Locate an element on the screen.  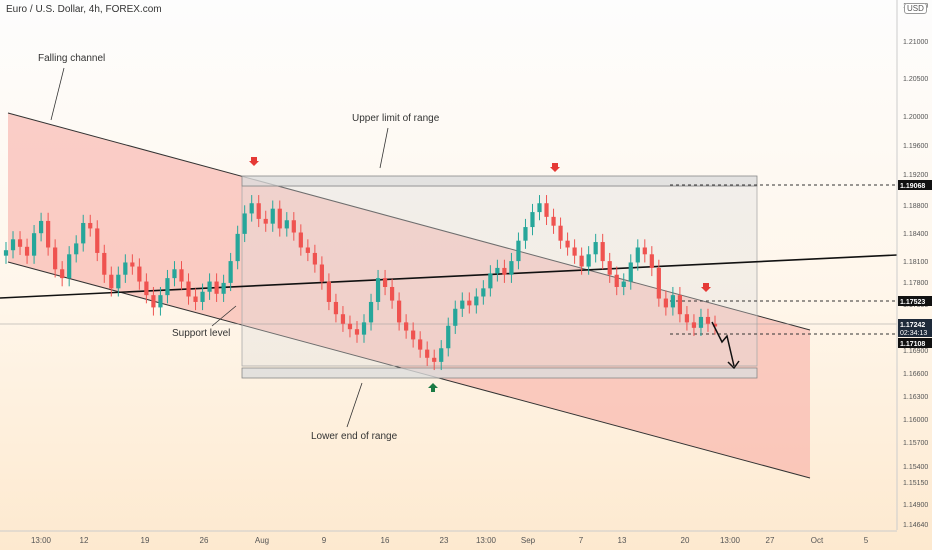
price-badge-value: 1.17242 is located at coordinates (912, 325).